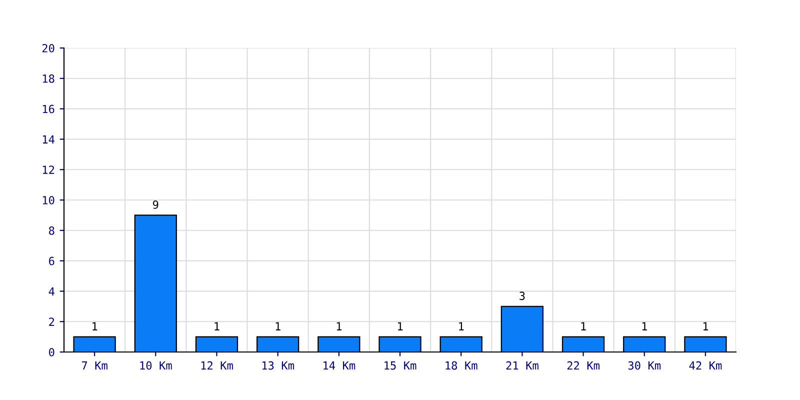 The width and height of the screenshot is (800, 400). Describe the element at coordinates (51, 261) in the screenshot. I see `y-tick-label: 6` at that location.